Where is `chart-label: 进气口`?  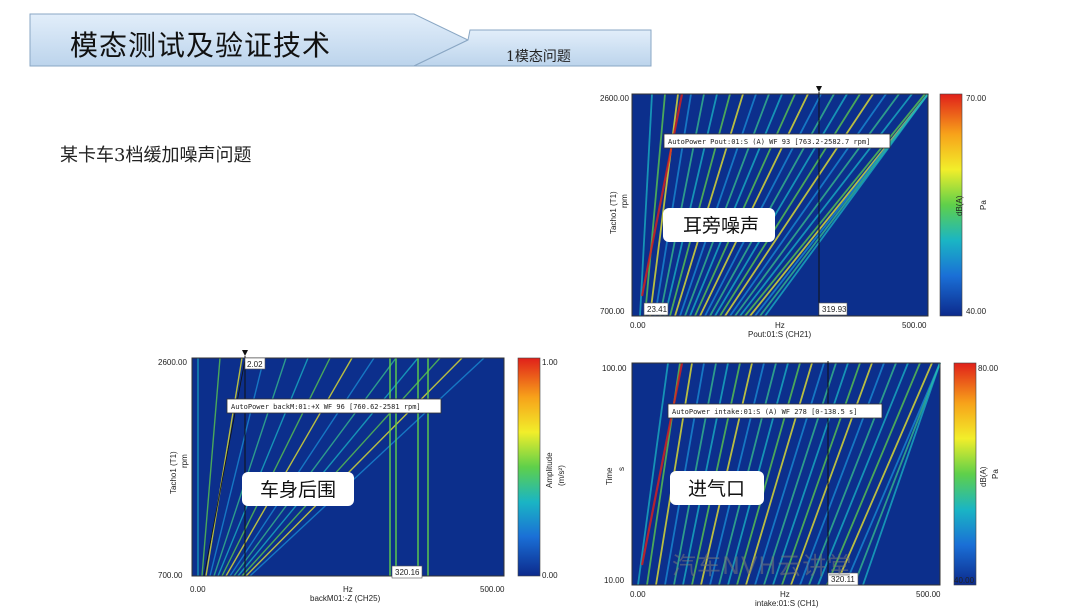
chart-label: 进气口 is located at coordinates (716, 489).